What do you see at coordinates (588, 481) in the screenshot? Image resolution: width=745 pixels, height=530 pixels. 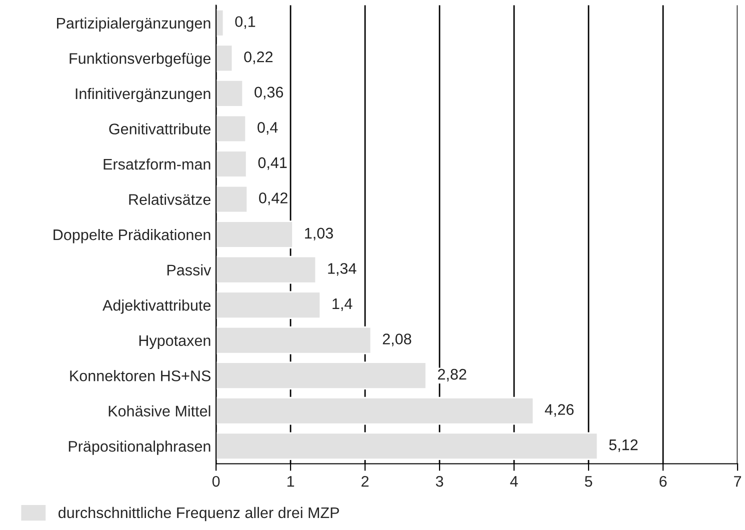 I see `x-tick-label: 5` at bounding box center [588, 481].